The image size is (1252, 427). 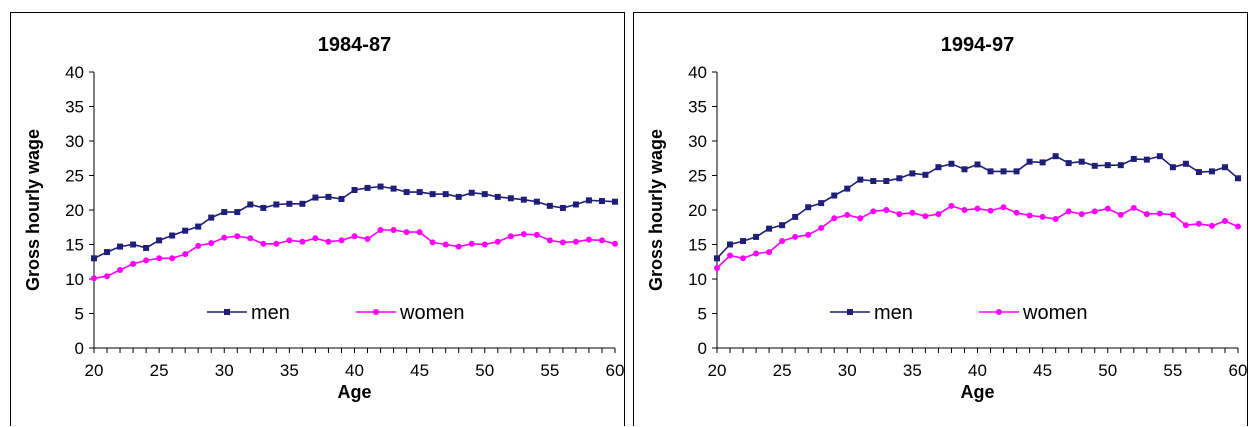 I want to click on y-tick-label: 40, so click(x=74, y=72).